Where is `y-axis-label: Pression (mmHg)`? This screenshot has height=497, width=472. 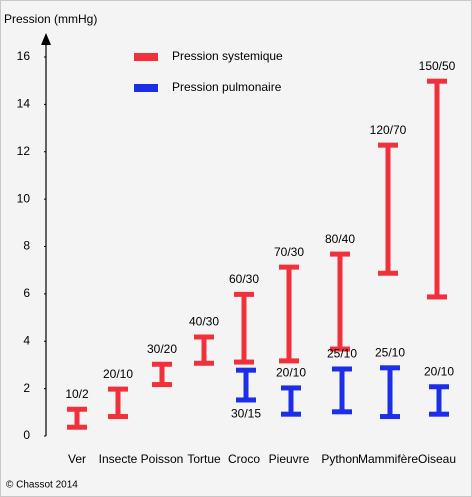
y-axis-label: Pression (mmHg) is located at coordinates (50, 19).